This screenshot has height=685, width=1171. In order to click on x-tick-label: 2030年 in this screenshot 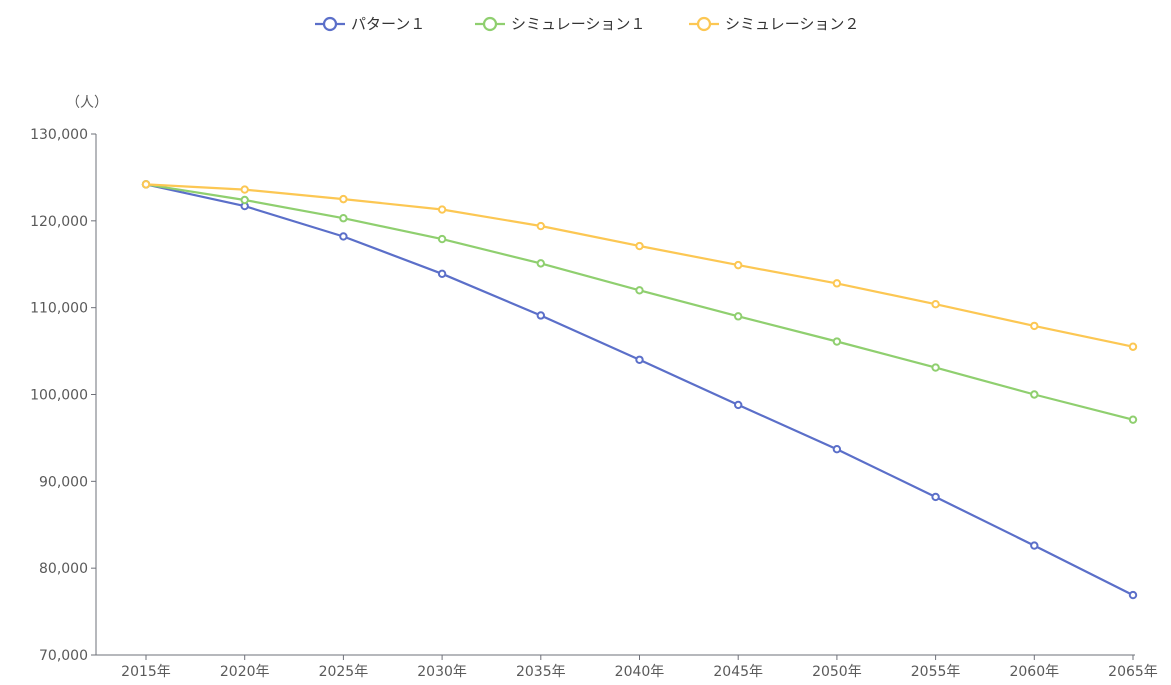, I will do `click(442, 672)`.